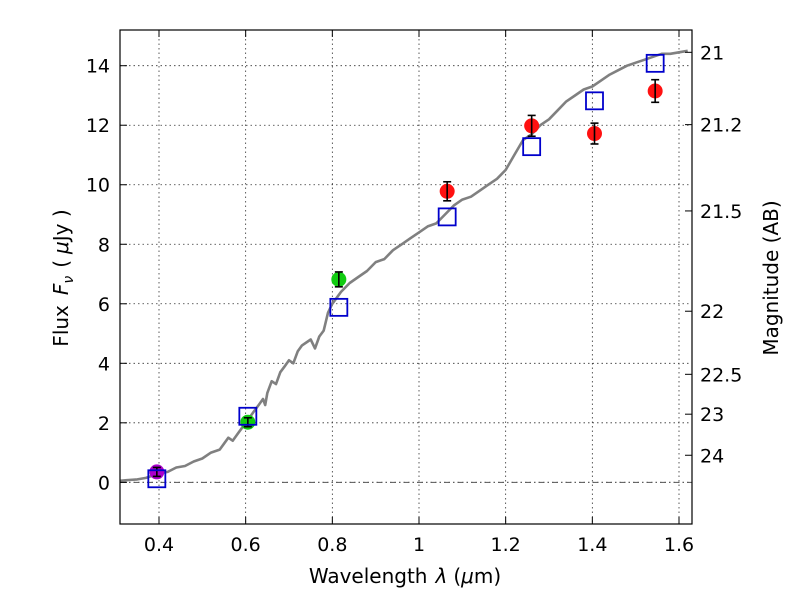  Describe the element at coordinates (159, 545) in the screenshot. I see `x-tick-label: 0.4` at that location.